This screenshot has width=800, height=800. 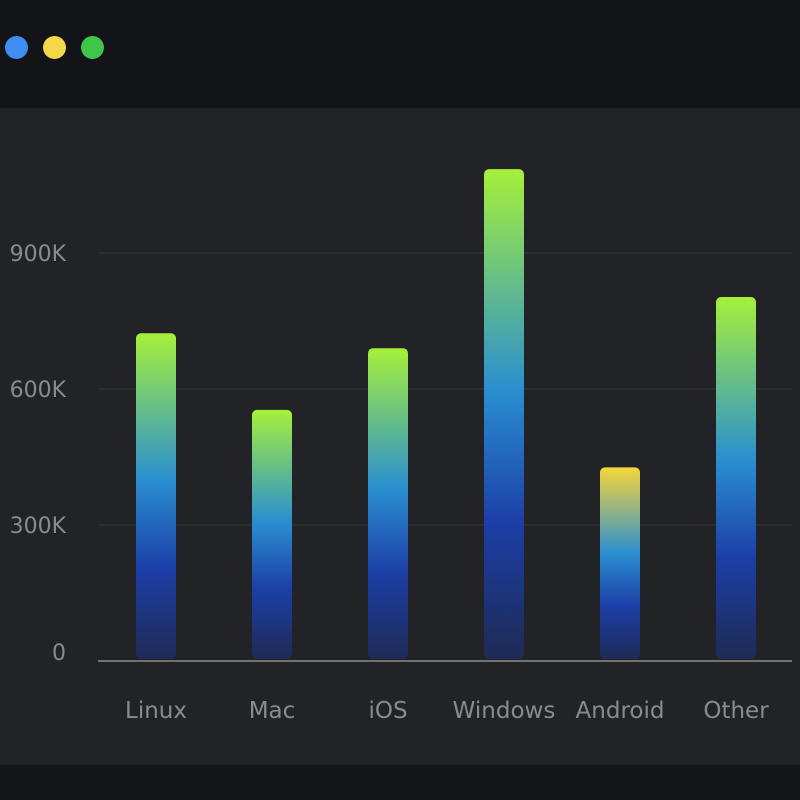 I want to click on bottom-bar, so click(x=400, y=782).